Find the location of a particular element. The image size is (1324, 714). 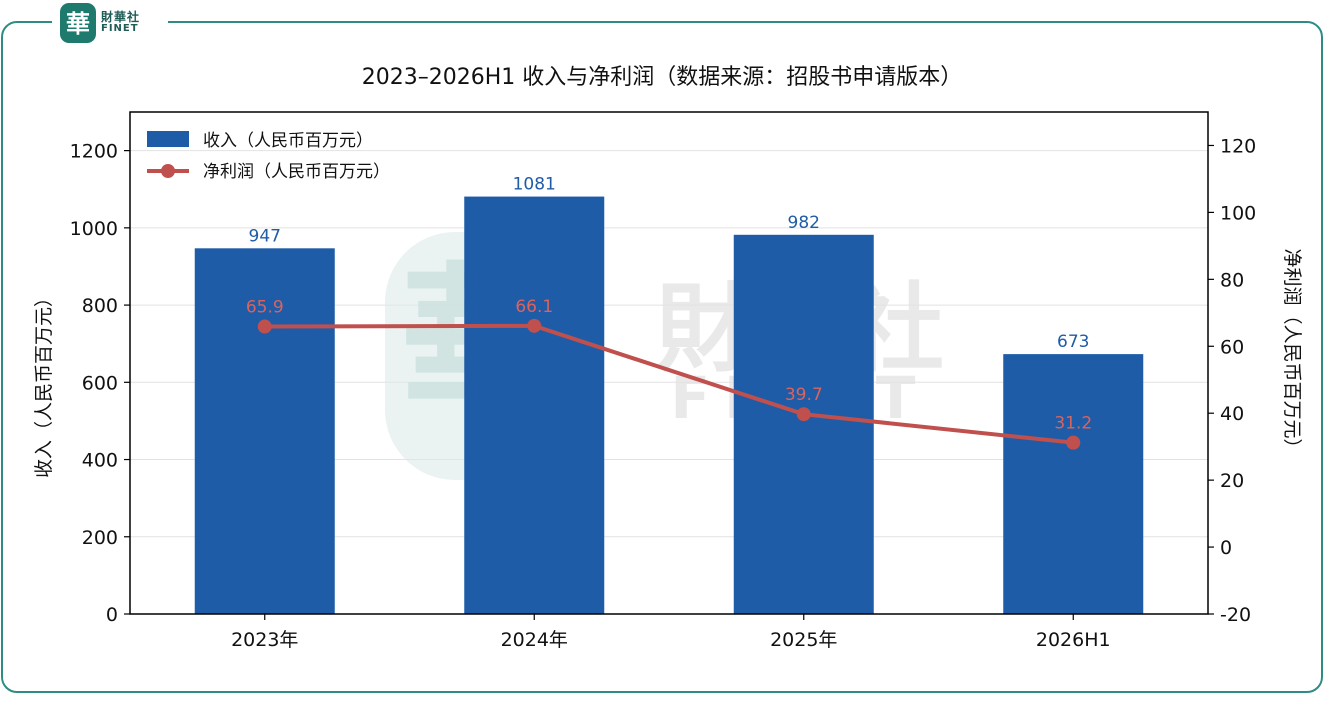

right-tick-label: 40 is located at coordinates (1232, 414).